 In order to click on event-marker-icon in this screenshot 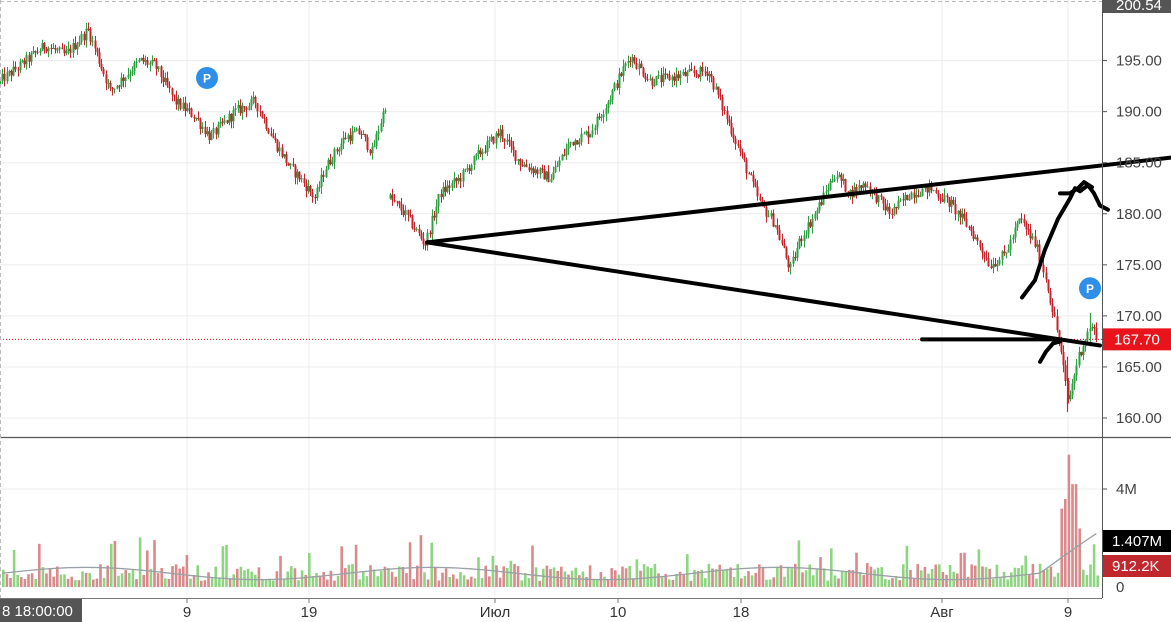, I will do `click(1090, 288)`.